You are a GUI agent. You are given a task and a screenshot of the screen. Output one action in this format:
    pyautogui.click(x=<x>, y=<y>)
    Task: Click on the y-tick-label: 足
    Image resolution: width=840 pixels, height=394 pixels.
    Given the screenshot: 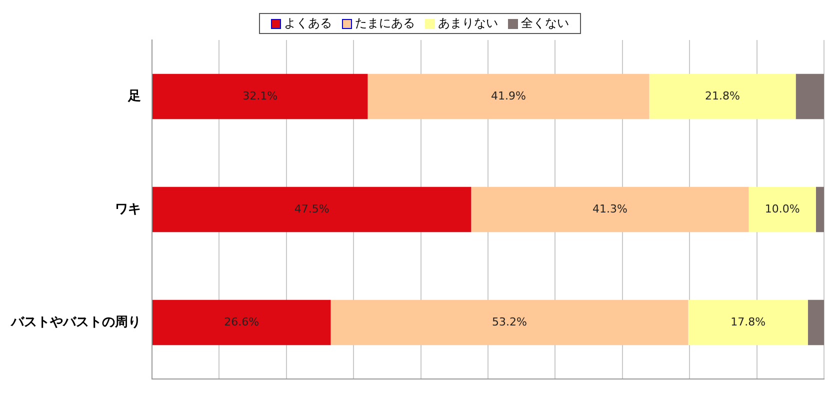 What is the action you would take?
    pyautogui.click(x=134, y=96)
    